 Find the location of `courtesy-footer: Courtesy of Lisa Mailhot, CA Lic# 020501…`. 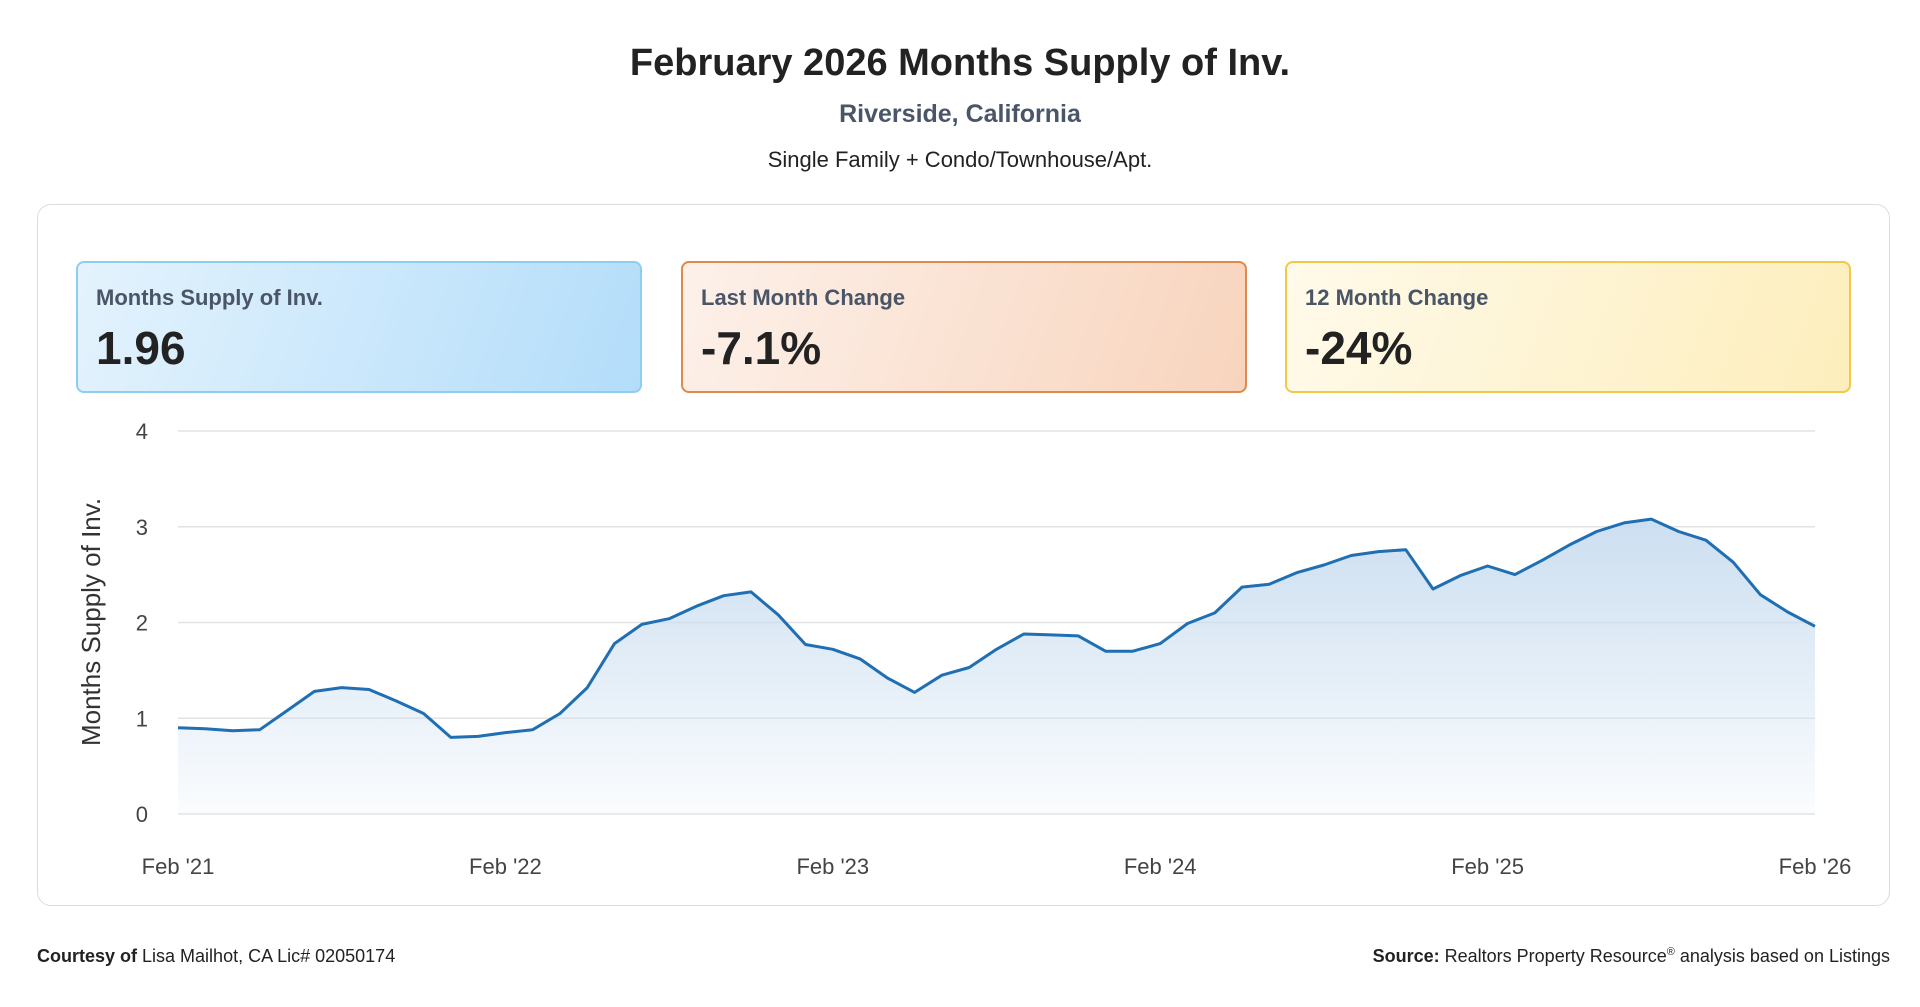

courtesy-footer: Courtesy of Lisa Mailhot, CA Lic# 020501… is located at coordinates (216, 956).